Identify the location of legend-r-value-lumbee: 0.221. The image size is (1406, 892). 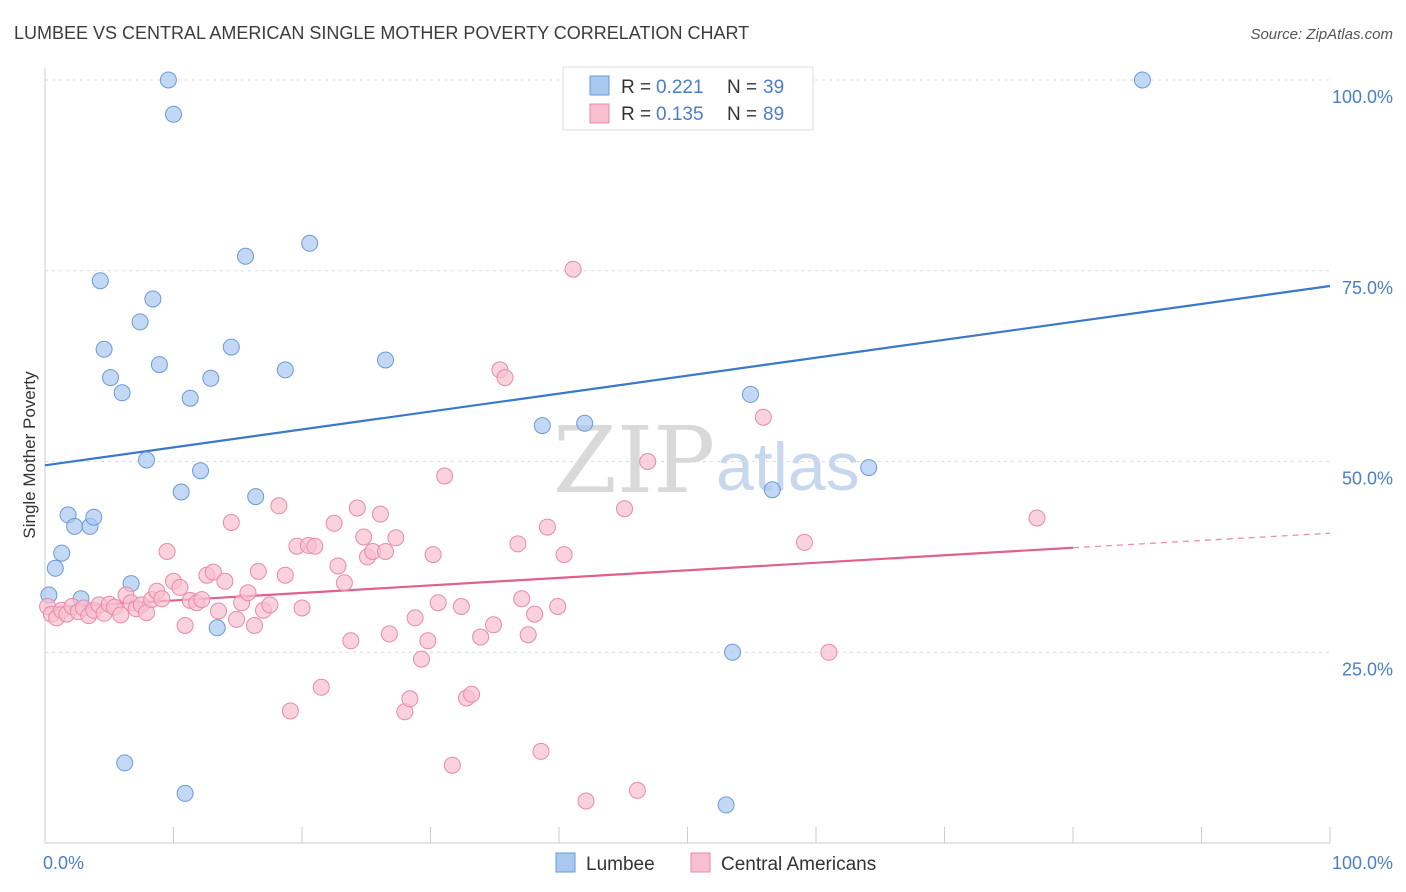
(680, 87).